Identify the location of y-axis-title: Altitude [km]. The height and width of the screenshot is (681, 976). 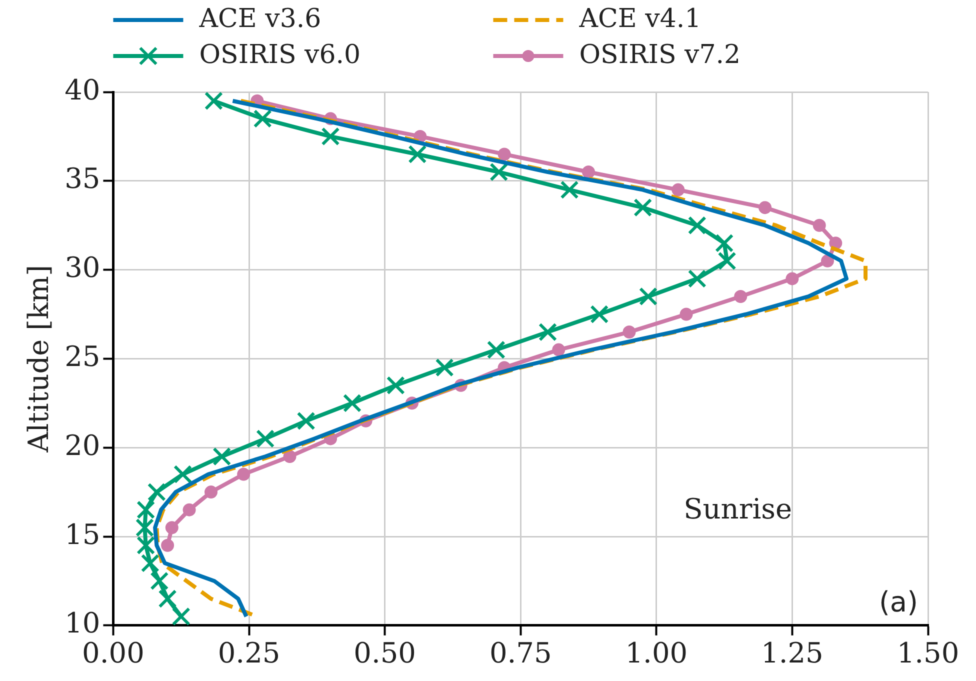
(39, 359).